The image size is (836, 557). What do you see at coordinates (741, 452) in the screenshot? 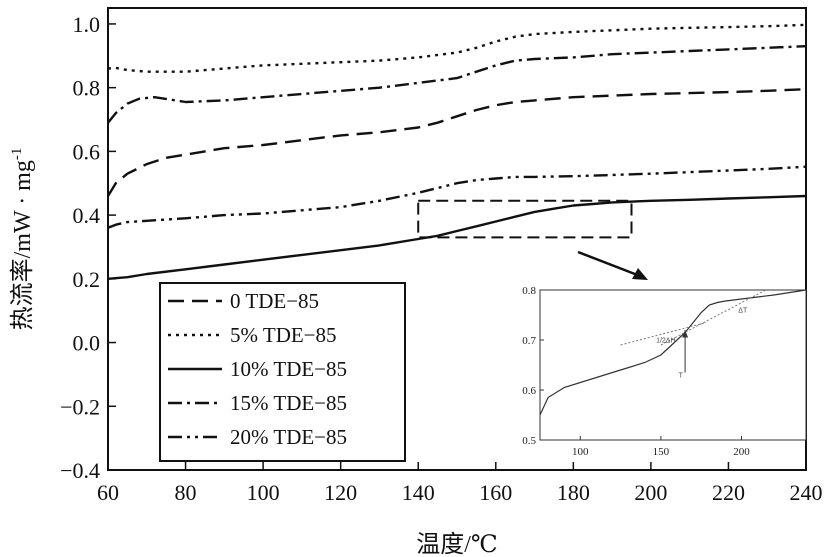
I see `inset-x-tick-label: 200` at bounding box center [741, 452].